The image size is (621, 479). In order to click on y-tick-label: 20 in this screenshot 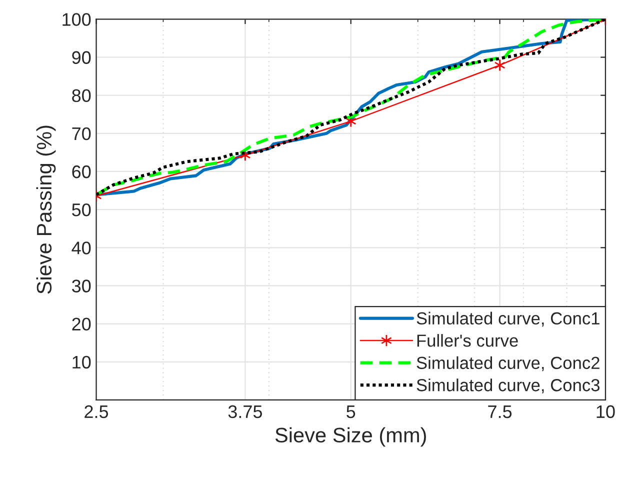, I will do `click(81, 324)`.